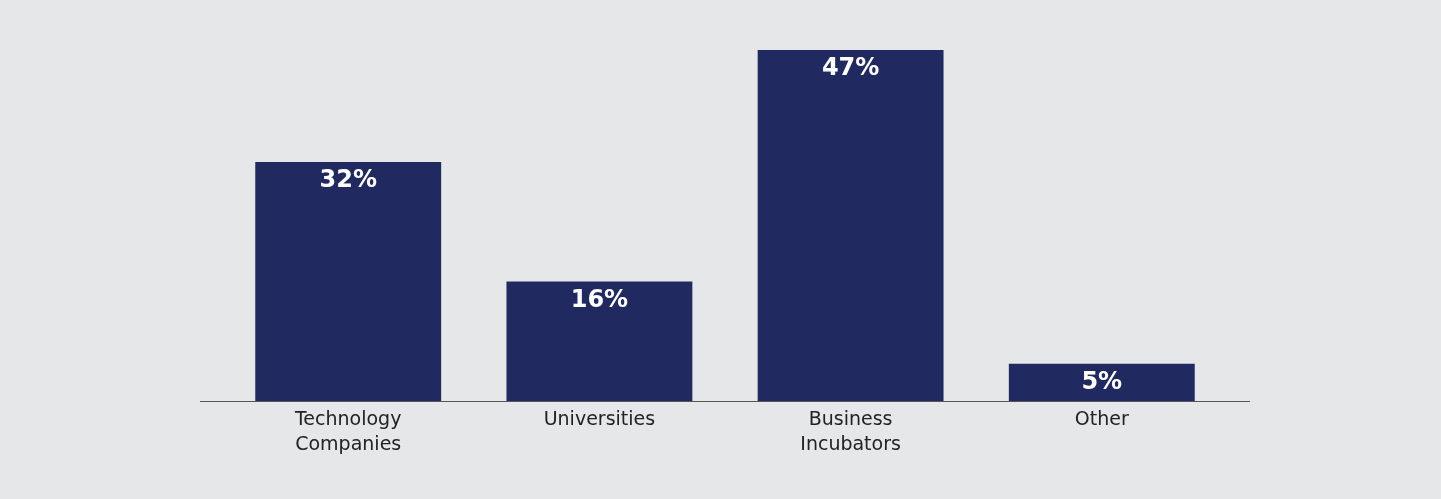  What do you see at coordinates (599, 298) in the screenshot?
I see `data-label: 16%` at bounding box center [599, 298].